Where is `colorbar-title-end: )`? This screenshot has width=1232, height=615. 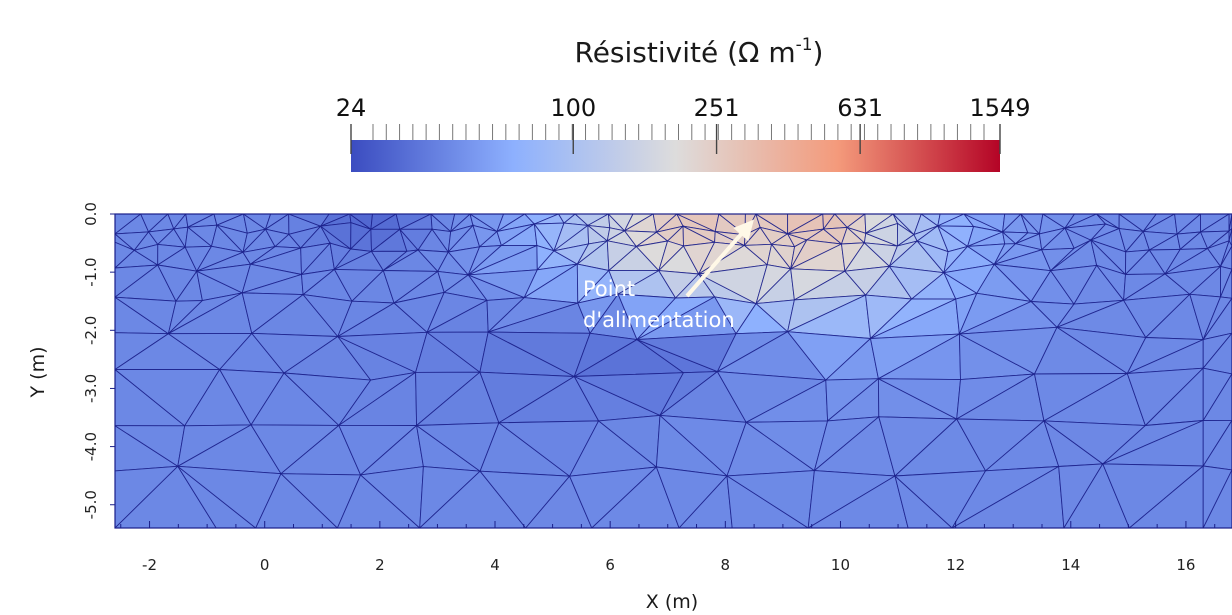 colorbar-title-end: ) is located at coordinates (818, 52).